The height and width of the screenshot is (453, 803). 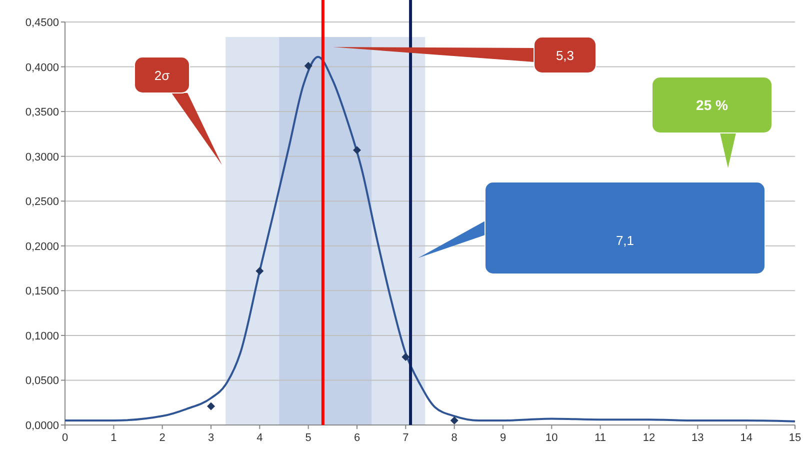 I want to click on x-tick-label: 13, so click(x=698, y=438).